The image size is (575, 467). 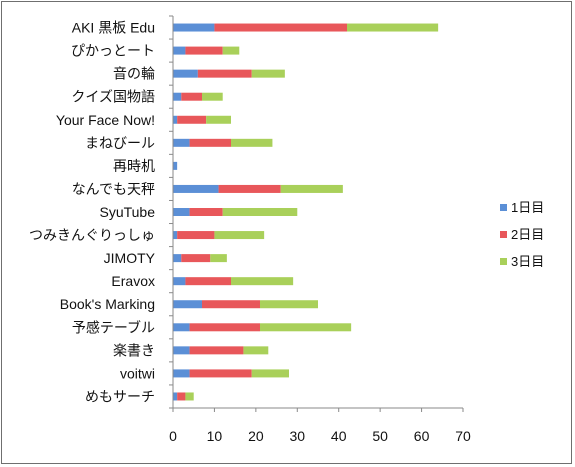 I want to click on category-label: JIMOTY, so click(x=130, y=258).